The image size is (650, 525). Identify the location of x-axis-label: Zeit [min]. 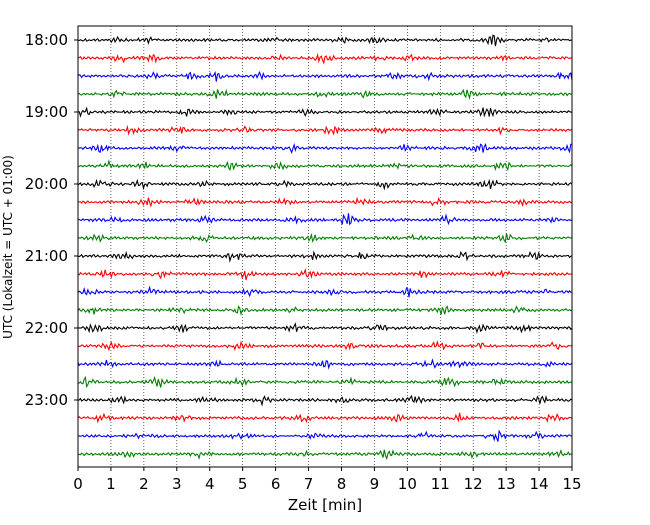
(325, 505).